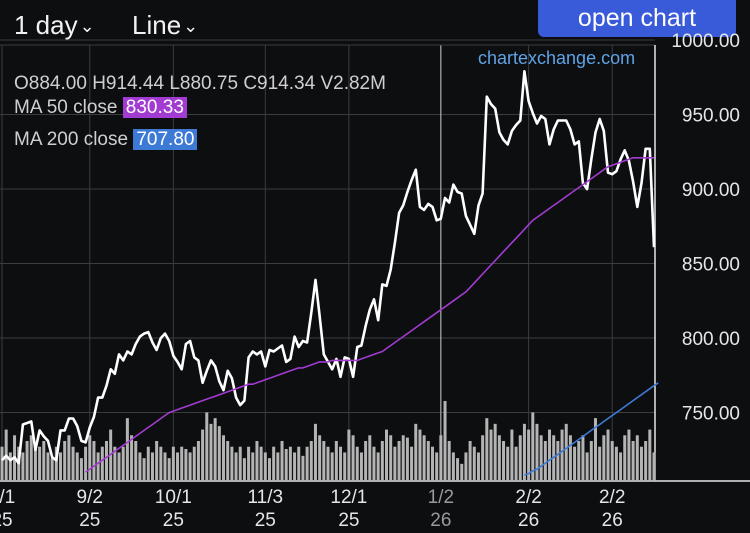 Image resolution: width=750 pixels, height=533 pixels. Describe the element at coordinates (71, 139) in the screenshot. I see `ma200-label: MA 200 close` at that location.